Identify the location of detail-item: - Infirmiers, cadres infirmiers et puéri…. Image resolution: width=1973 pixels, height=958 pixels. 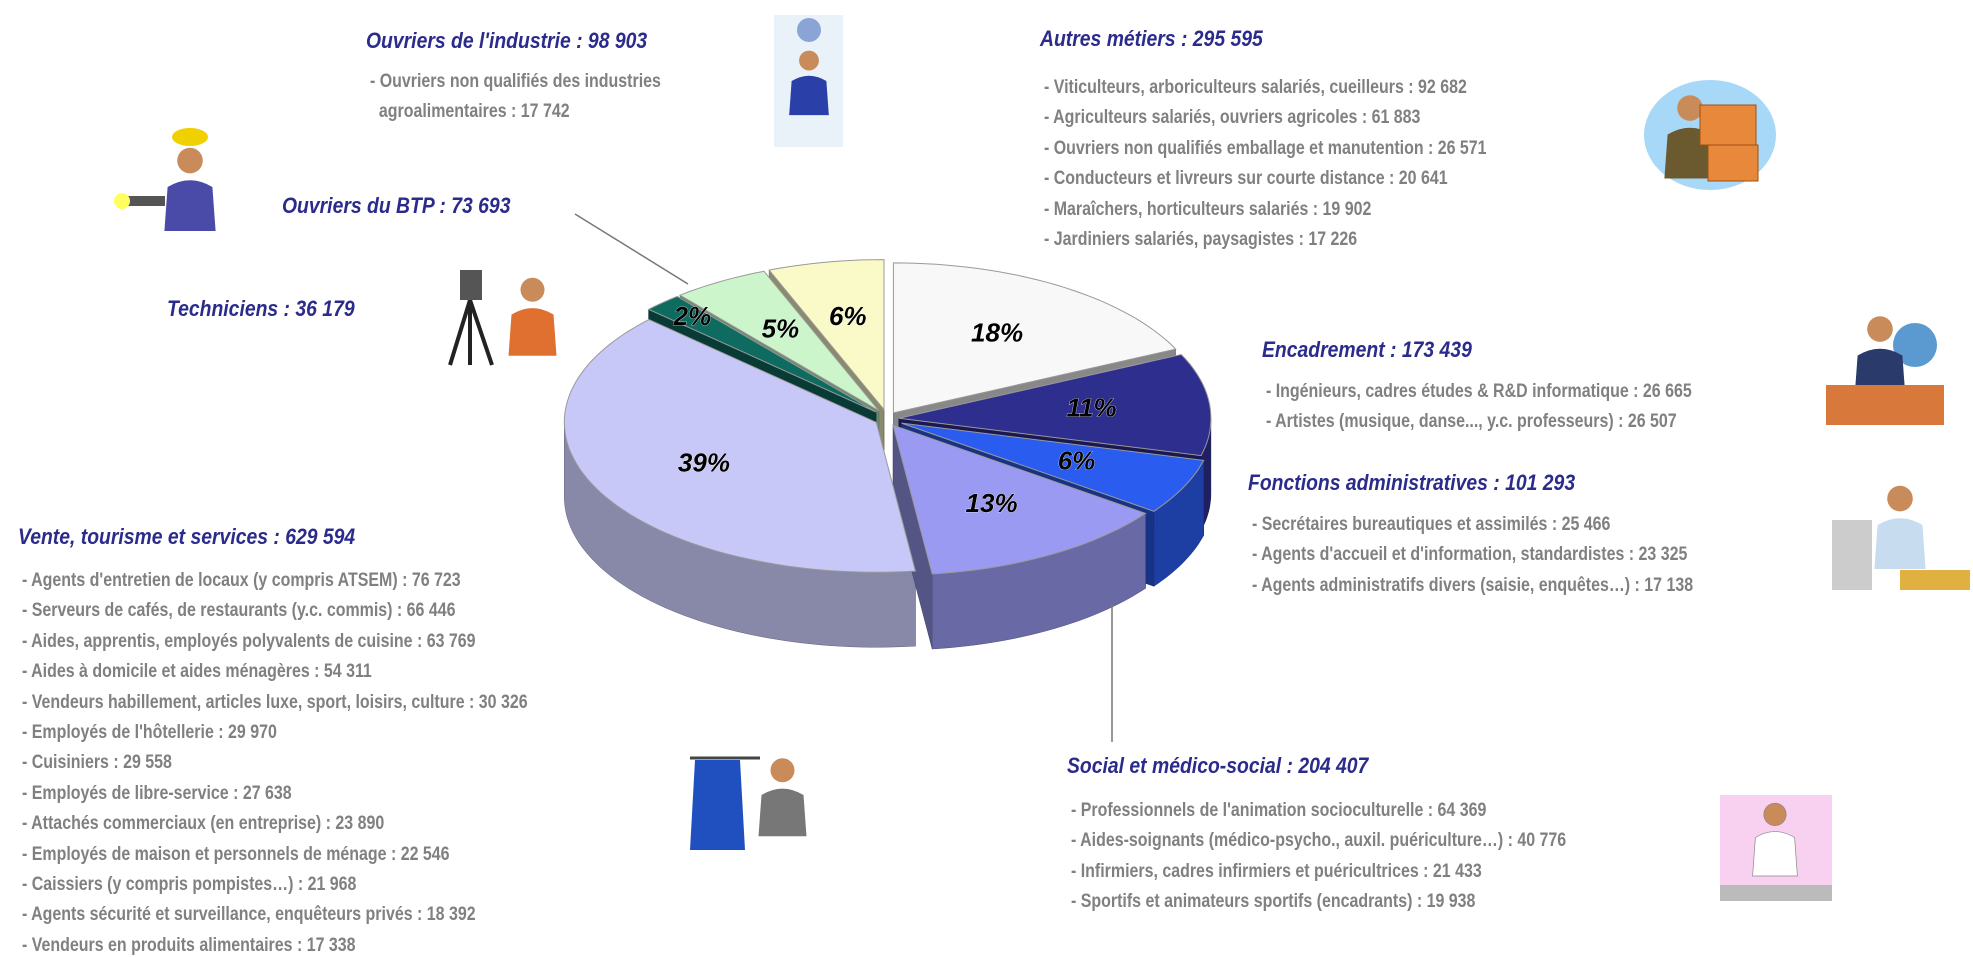
(1276, 871).